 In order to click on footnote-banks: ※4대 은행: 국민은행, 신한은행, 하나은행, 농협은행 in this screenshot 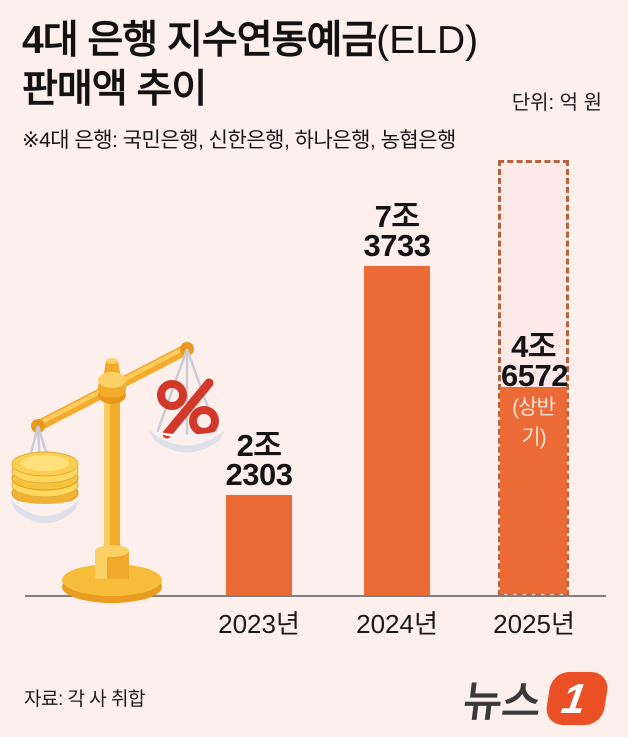, I will do `click(239, 140)`.